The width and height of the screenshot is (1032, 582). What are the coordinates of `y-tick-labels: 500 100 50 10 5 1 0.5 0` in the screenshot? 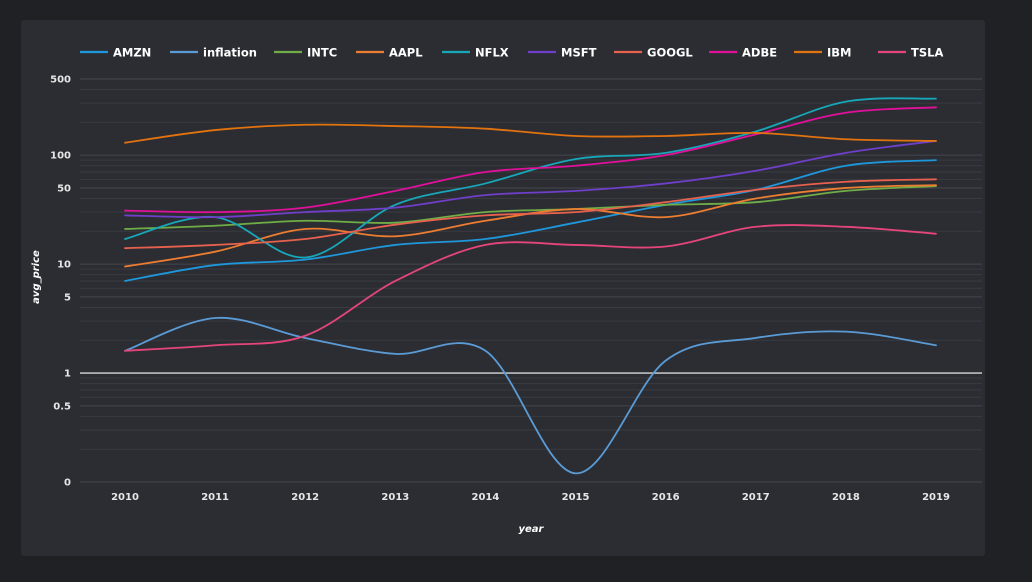 It's located at (60, 282).